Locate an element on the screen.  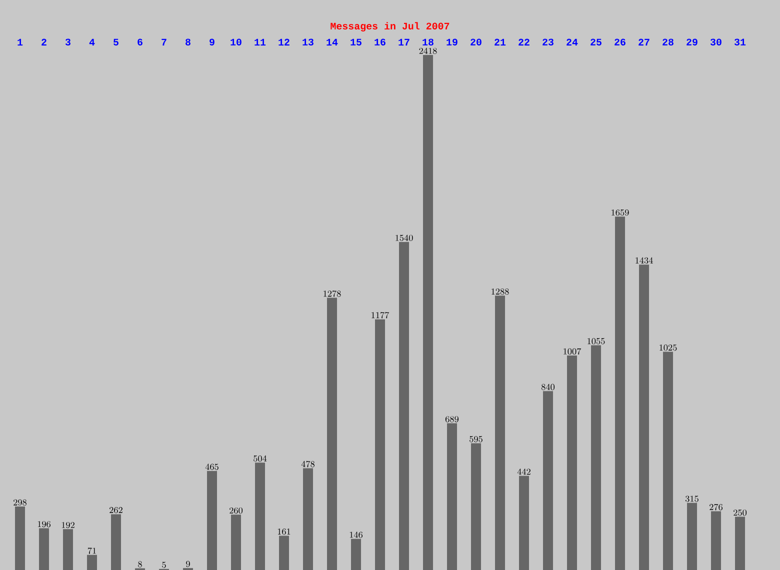
data-label: 2418 is located at coordinates (428, 51).